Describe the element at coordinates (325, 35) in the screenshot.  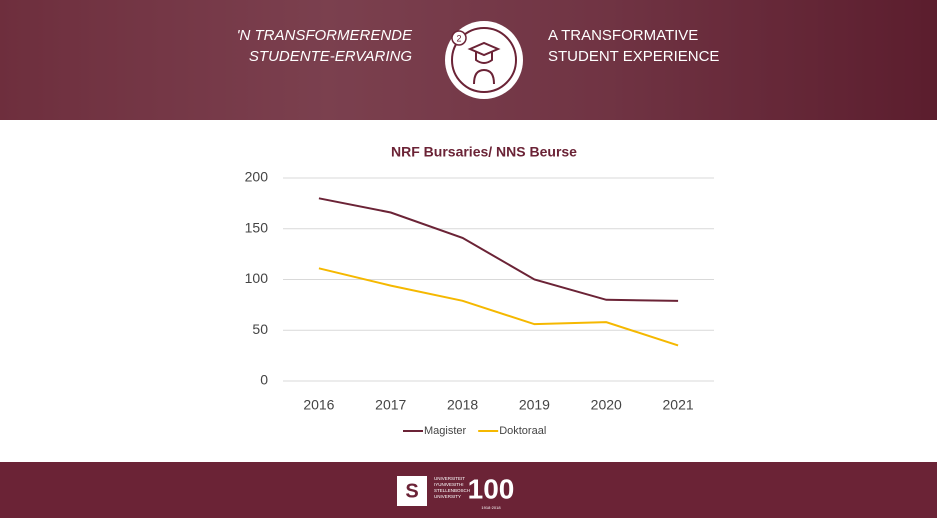
I see `header-left-title: 'N TRANSFORMERENDE` at that location.